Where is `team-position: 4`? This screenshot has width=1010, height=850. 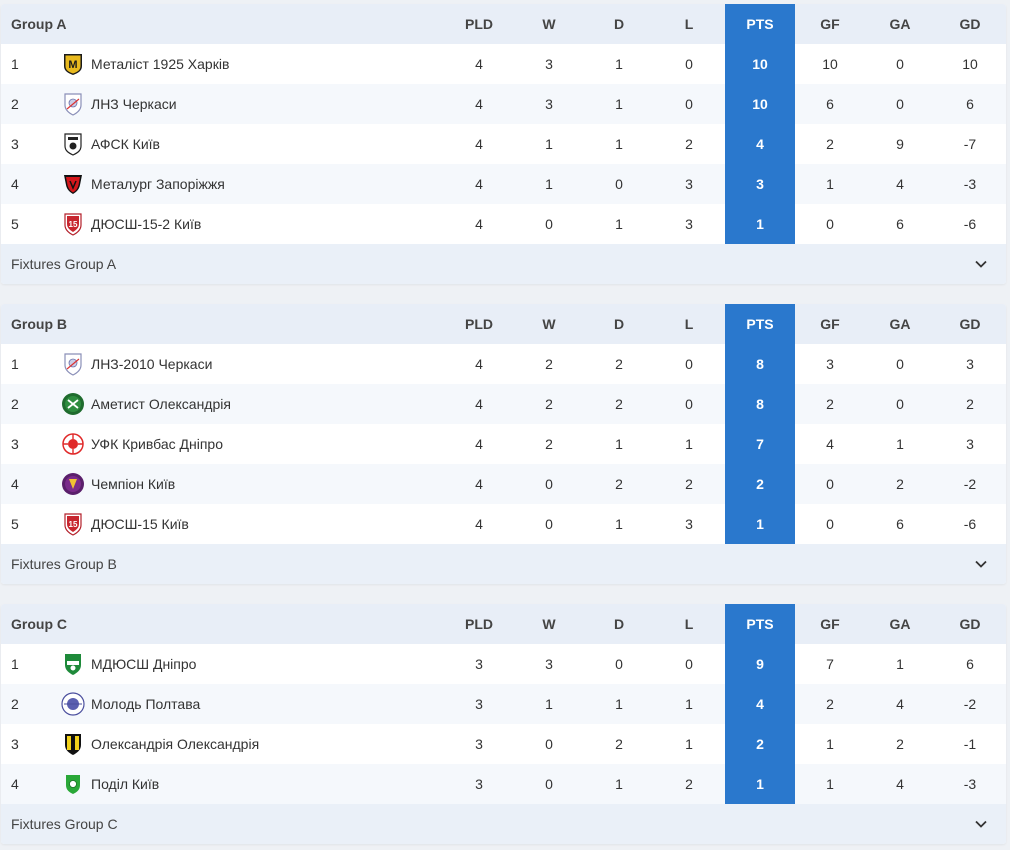
team-position: 4 is located at coordinates (15, 184).